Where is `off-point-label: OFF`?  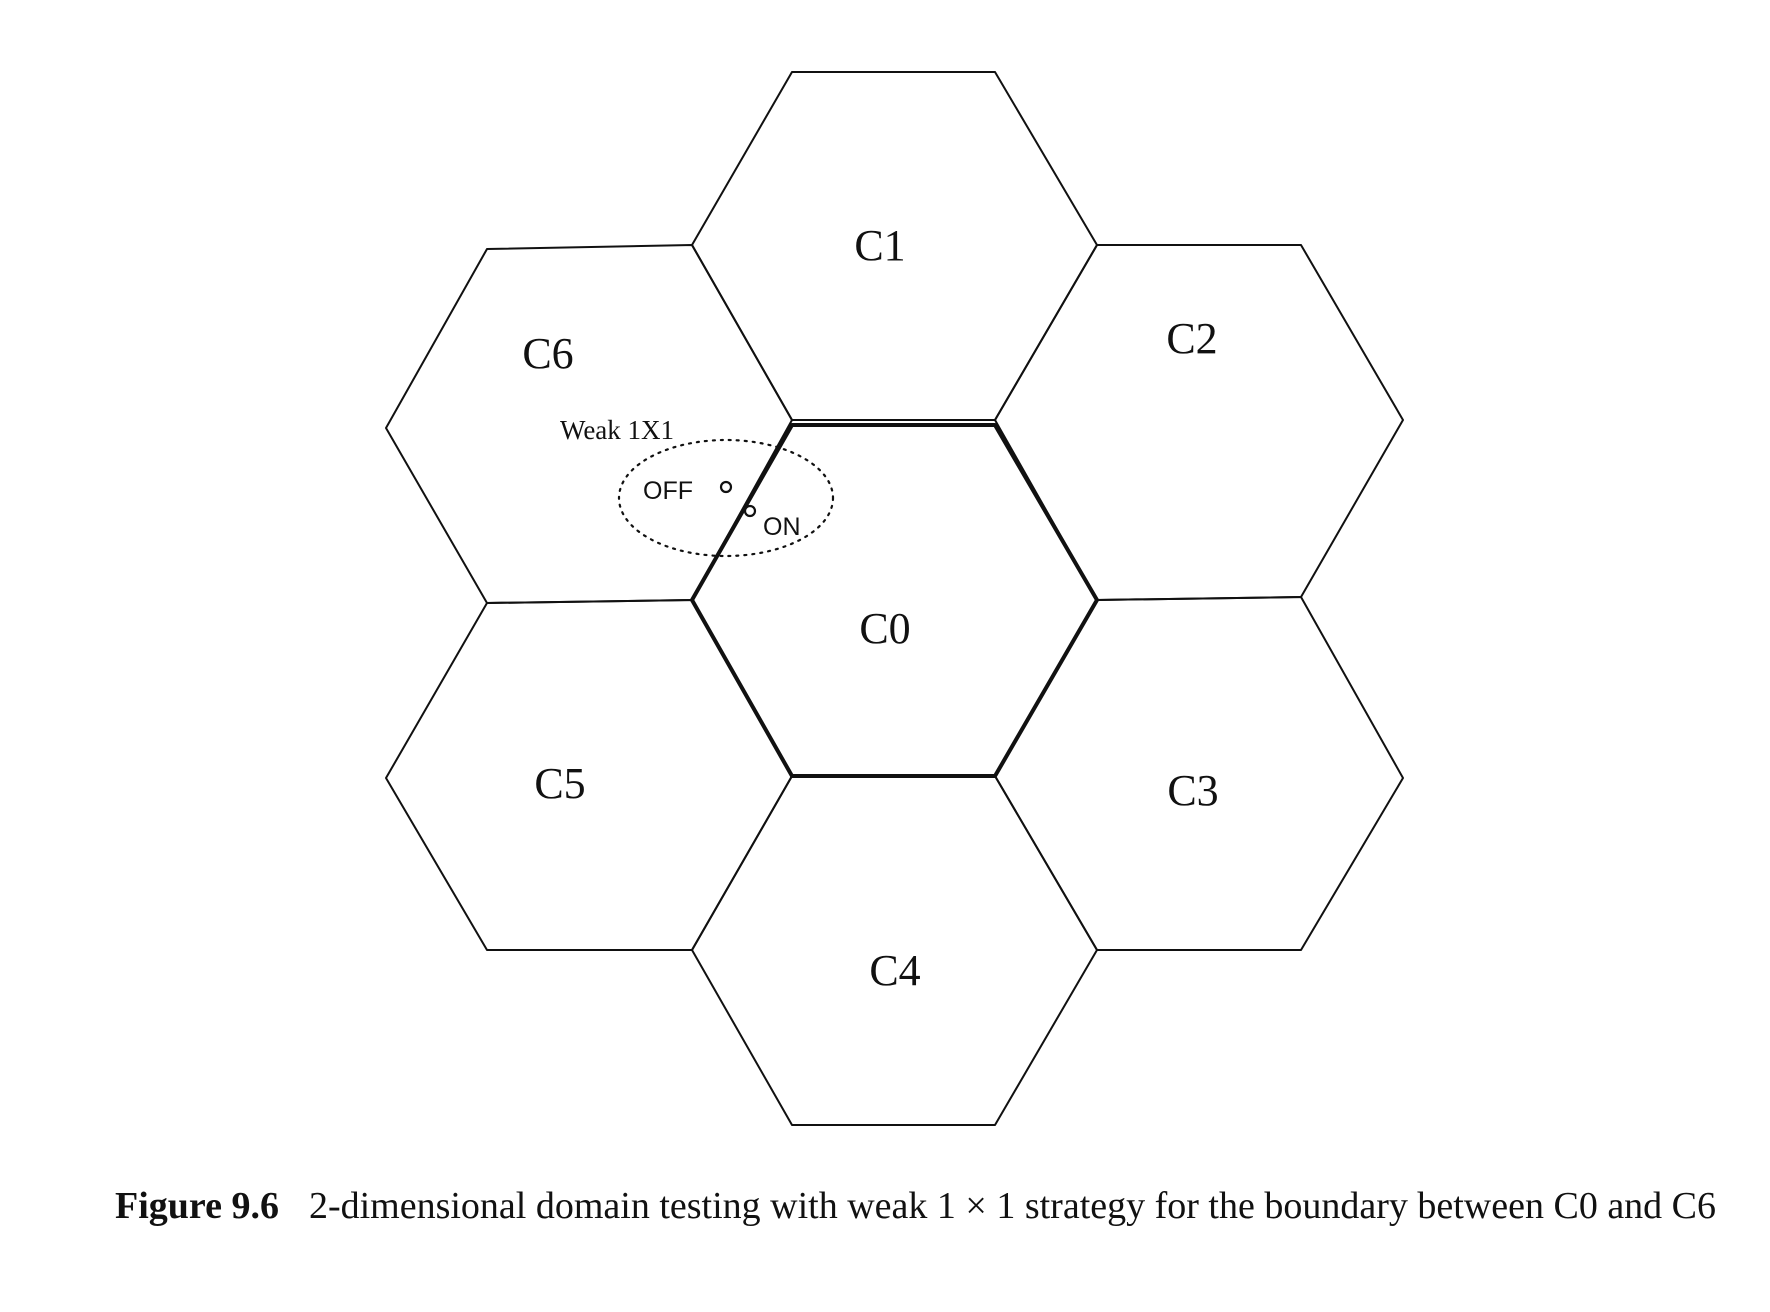
off-point-label: OFF is located at coordinates (668, 491).